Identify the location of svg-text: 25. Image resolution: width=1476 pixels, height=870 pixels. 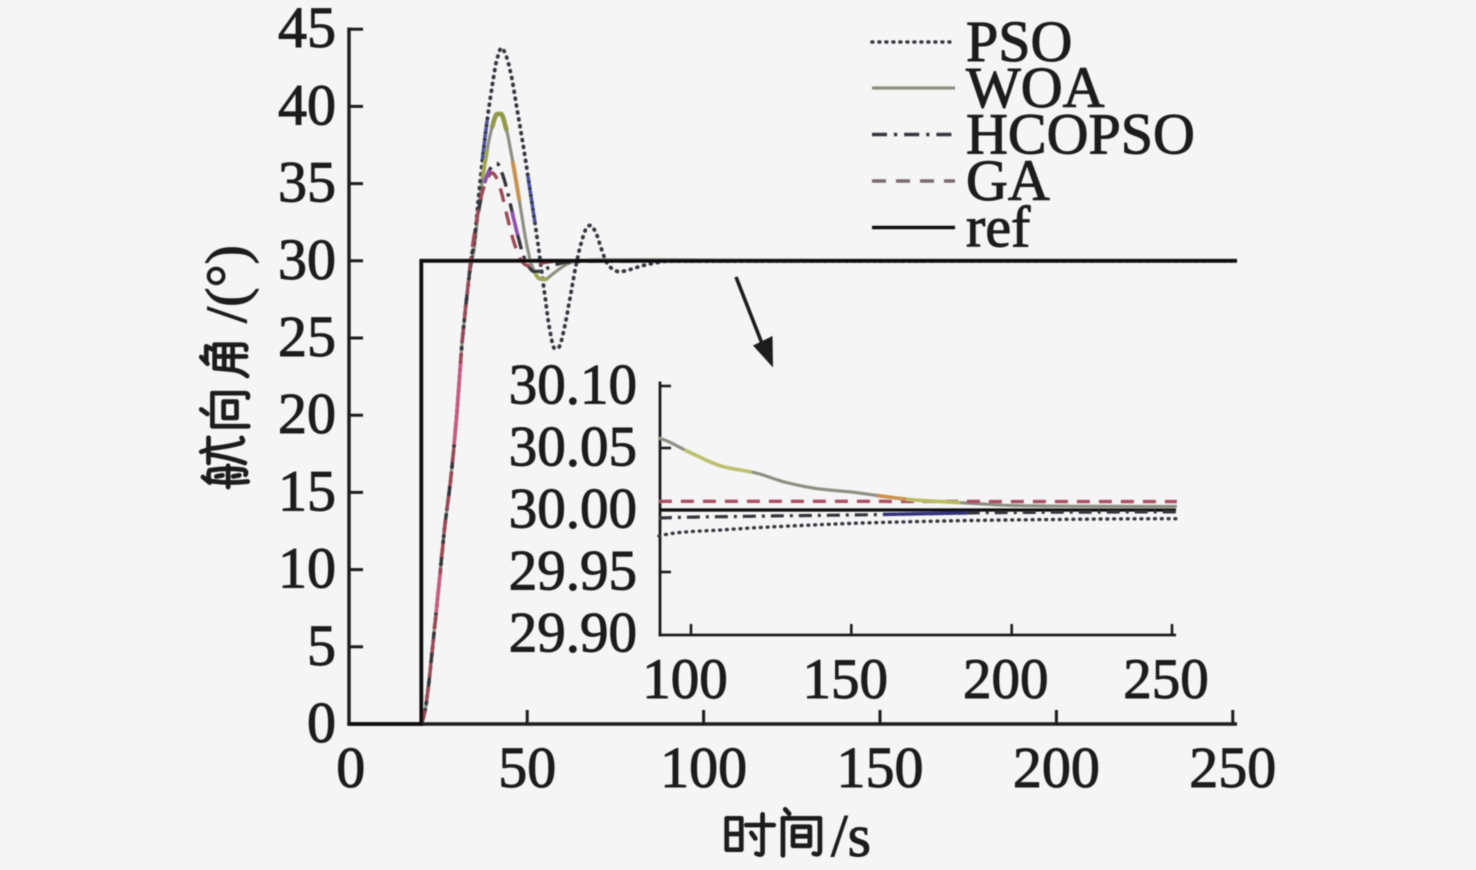
(307, 336).